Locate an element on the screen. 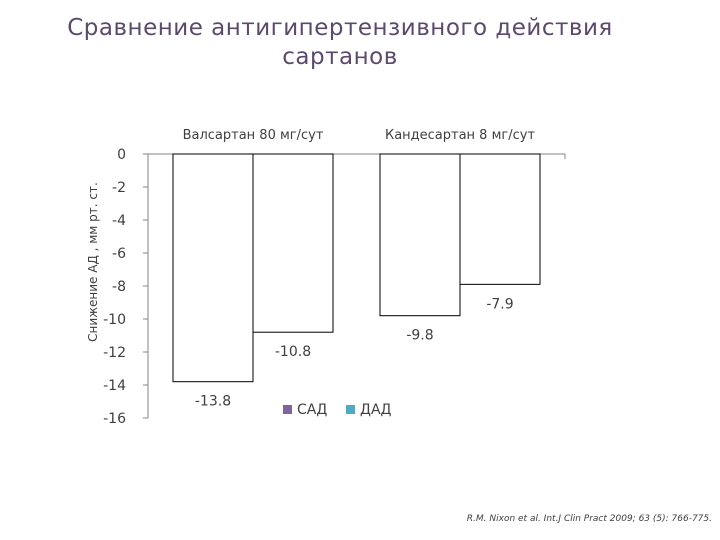  y-tick-label: -10 is located at coordinates (114, 320).